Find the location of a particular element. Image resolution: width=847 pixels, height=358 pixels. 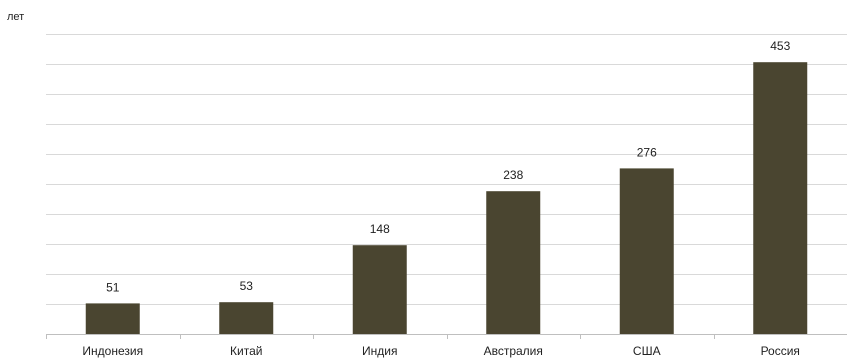

x-tick-label: Россия is located at coordinates (780, 351).